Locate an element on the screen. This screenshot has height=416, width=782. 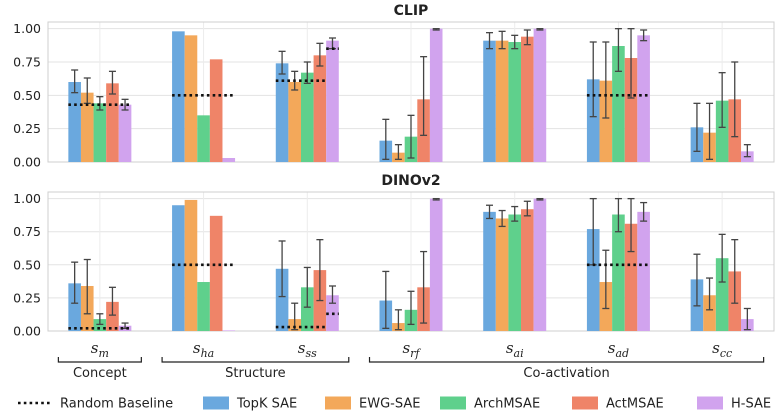
group-bracket: Structure is located at coordinates (255, 369).